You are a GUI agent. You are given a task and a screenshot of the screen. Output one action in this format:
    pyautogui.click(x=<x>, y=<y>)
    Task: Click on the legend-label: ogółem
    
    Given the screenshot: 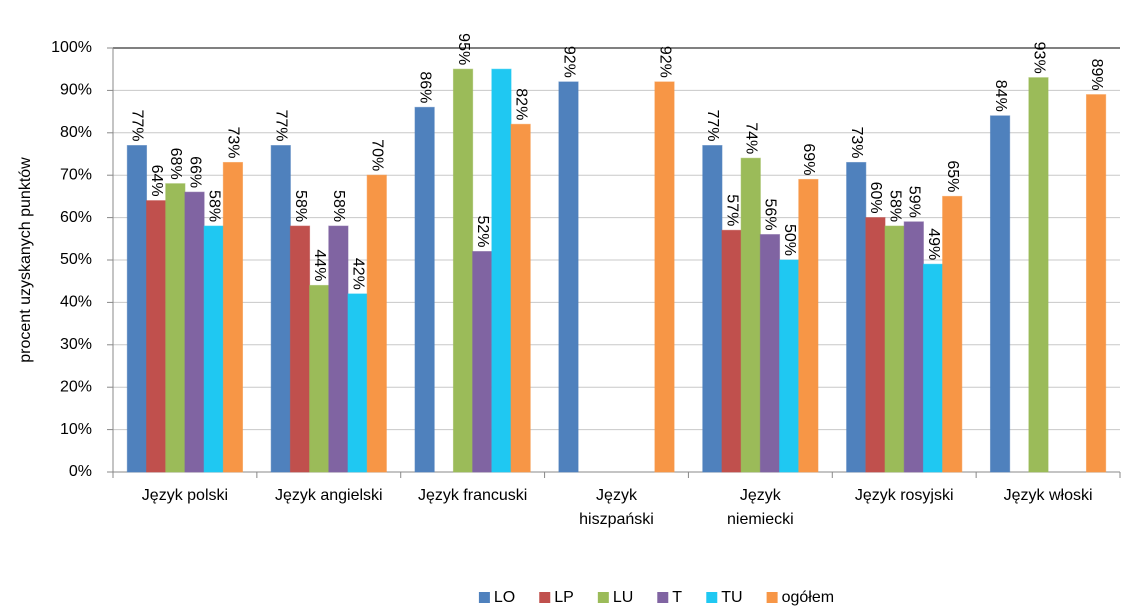 What is the action you would take?
    pyautogui.click(x=808, y=597)
    